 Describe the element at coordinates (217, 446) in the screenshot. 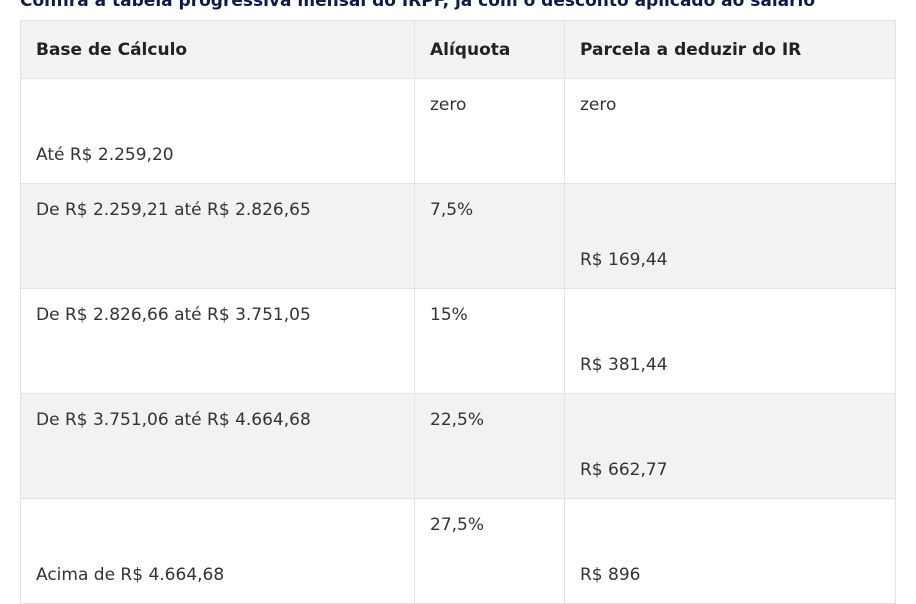

I see `table-cell: De R$ 3.751,06 até R$ 4.664,68` at that location.